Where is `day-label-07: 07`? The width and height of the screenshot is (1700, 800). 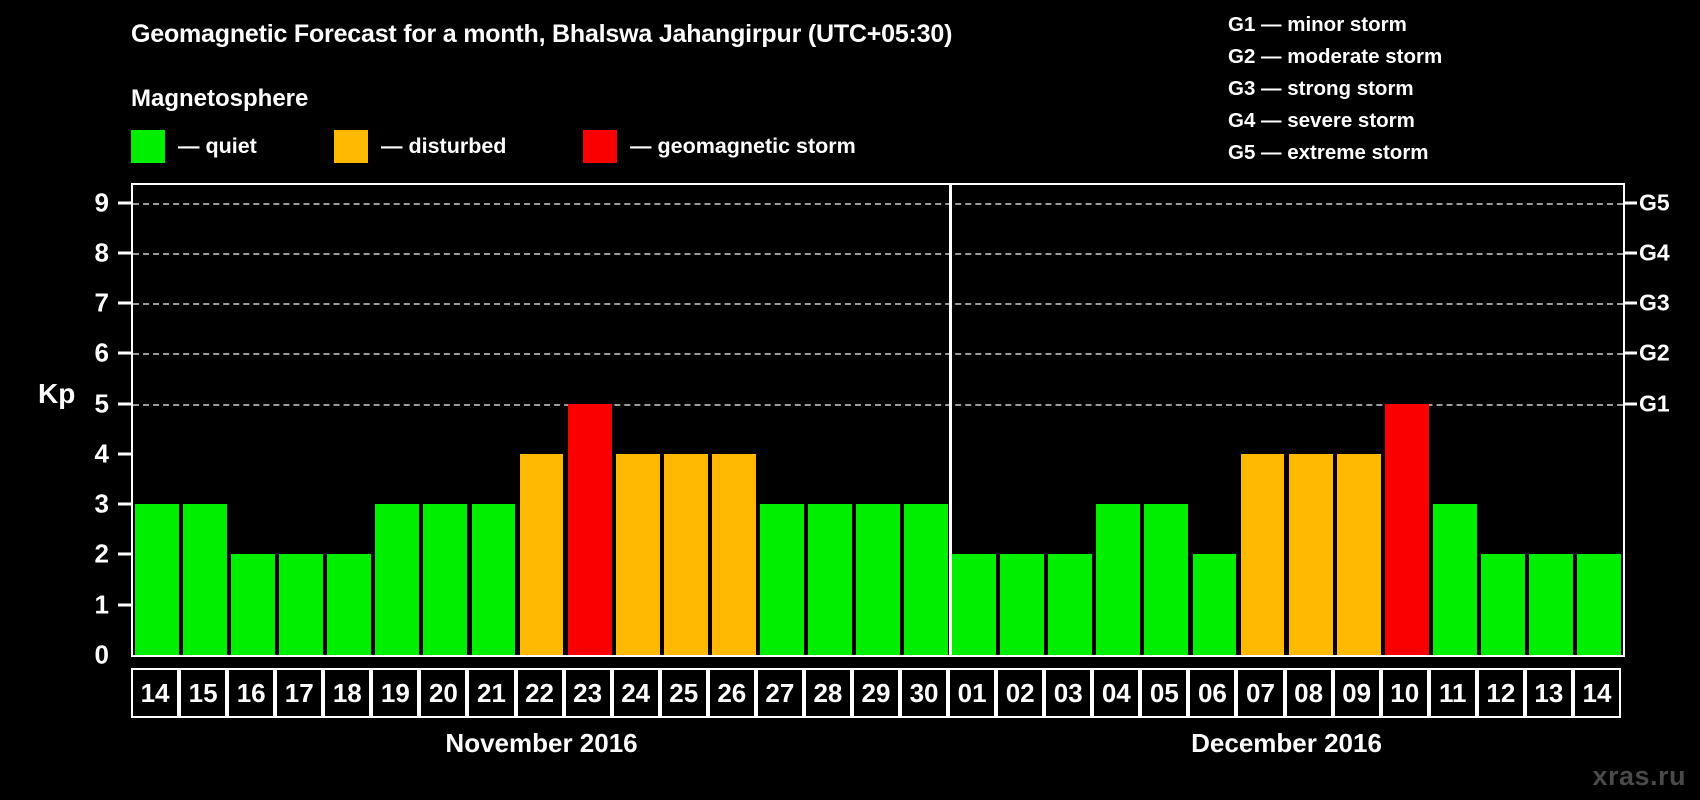
day-label-07: 07 is located at coordinates (1260, 693).